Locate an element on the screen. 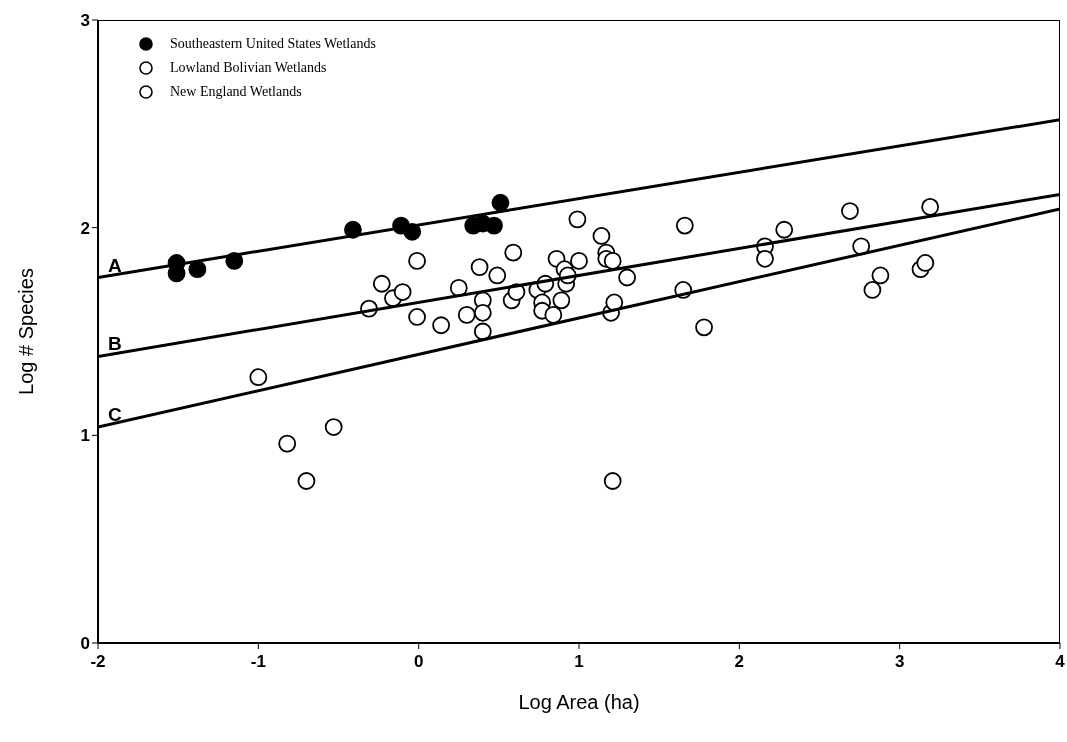  y-tick-label: 2 is located at coordinates (85, 228).